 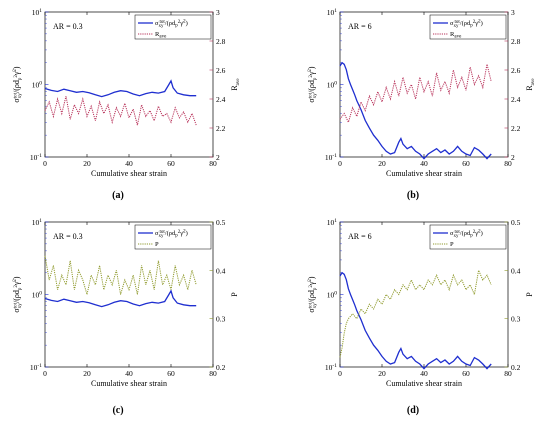 I want to click on panel-label: (d), so click(x=413, y=410).